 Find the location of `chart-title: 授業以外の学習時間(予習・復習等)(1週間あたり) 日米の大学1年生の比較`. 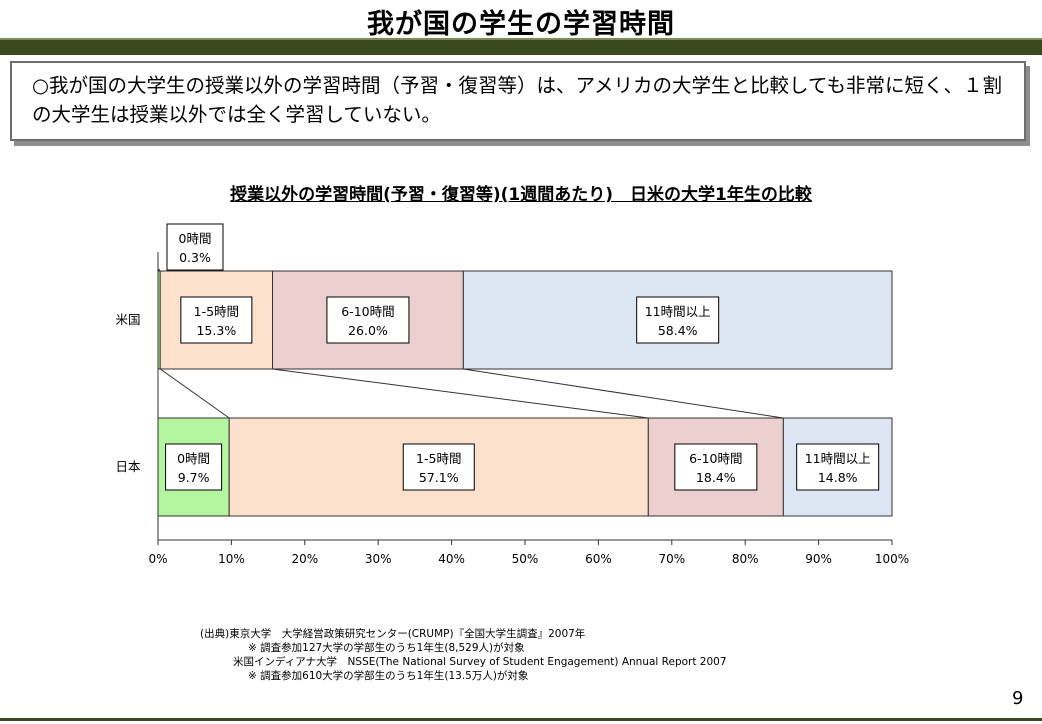

chart-title: 授業以外の学習時間(予習・復習等)(1週間あたり) 日米の大学1年生の比較 is located at coordinates (521, 195).